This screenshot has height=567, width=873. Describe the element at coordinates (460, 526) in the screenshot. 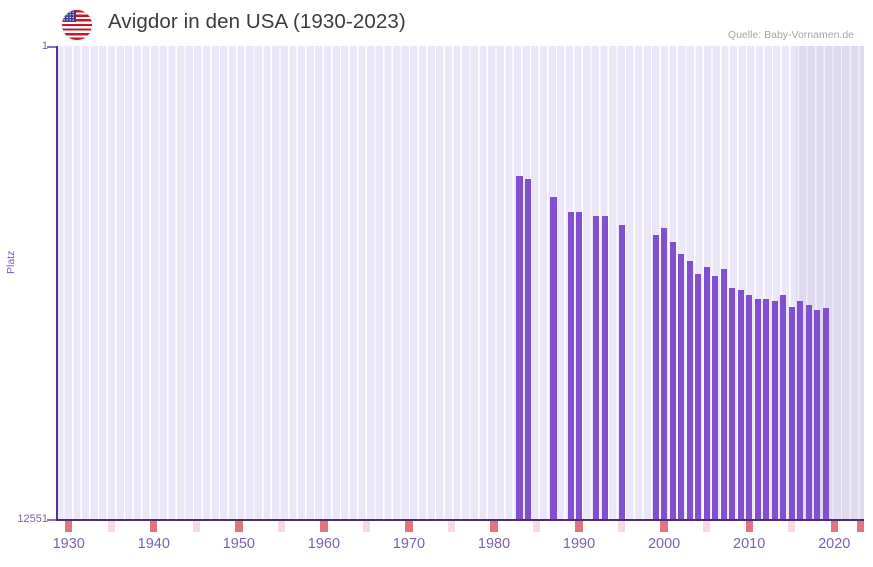

I see `x-axis-ticks` at that location.